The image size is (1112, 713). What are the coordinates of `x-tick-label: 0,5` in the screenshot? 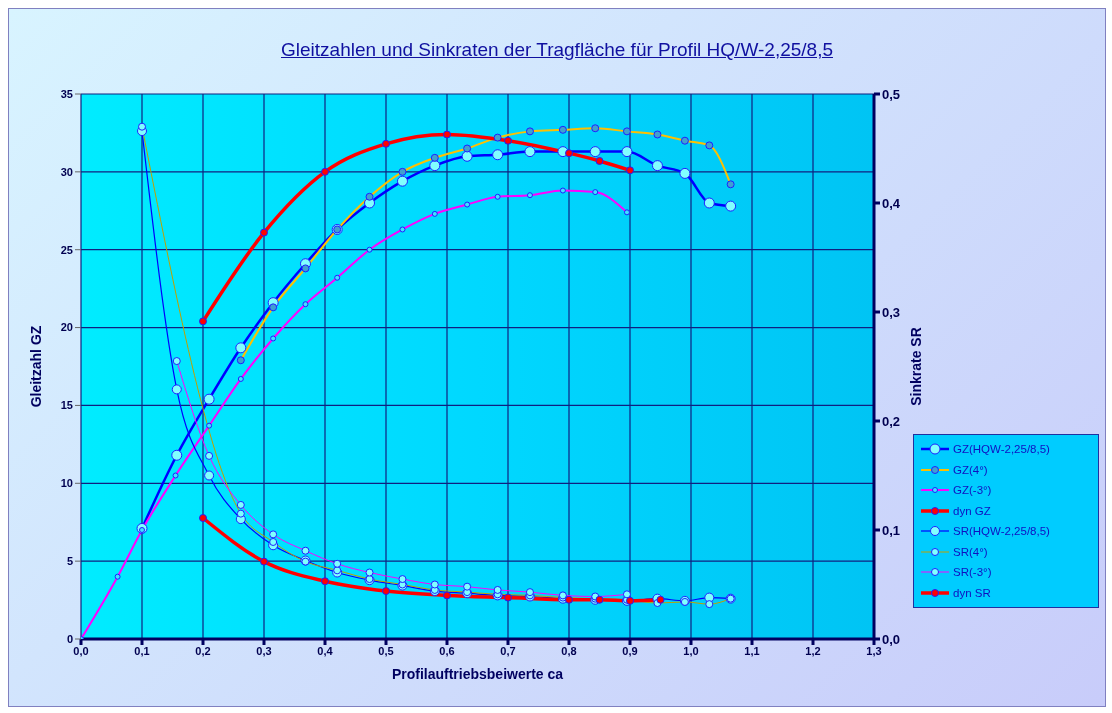 It's located at (386, 650).